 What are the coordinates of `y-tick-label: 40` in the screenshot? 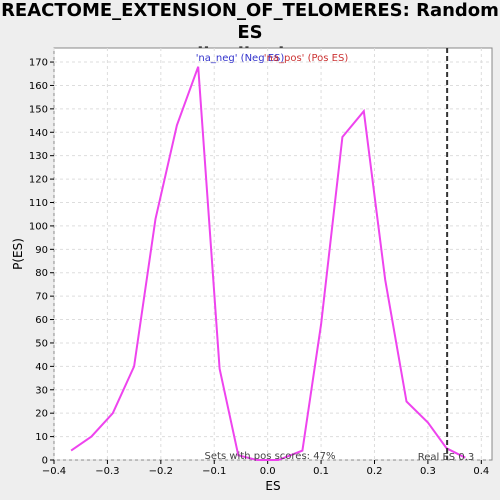 It's located at (41, 367).